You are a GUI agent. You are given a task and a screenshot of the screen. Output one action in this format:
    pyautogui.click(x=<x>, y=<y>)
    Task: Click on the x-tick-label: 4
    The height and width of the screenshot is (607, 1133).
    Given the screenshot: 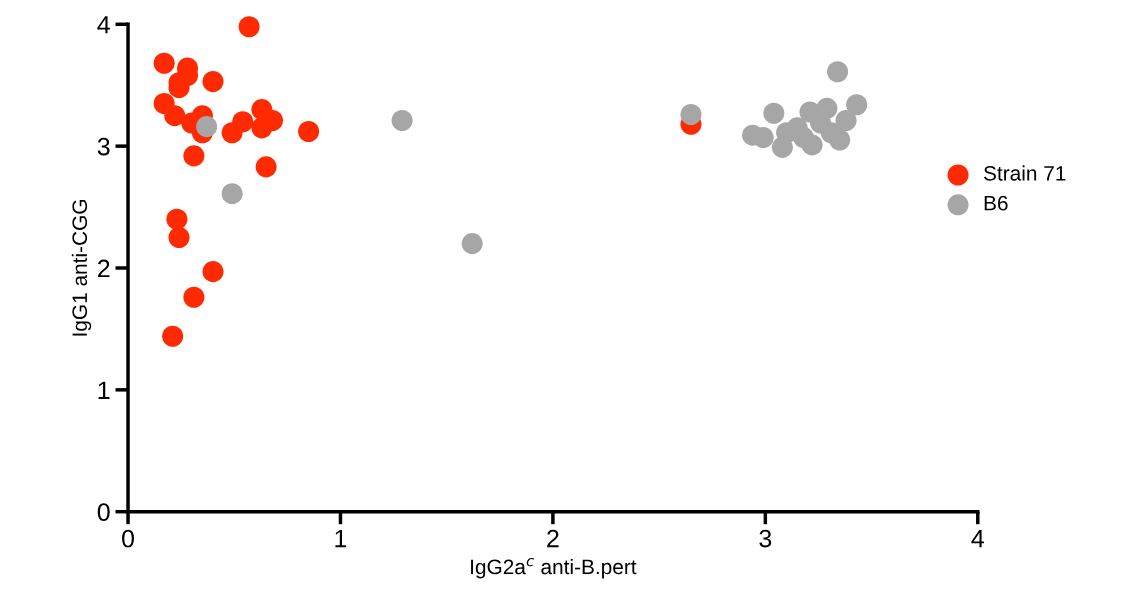 What is the action you would take?
    pyautogui.click(x=977, y=538)
    